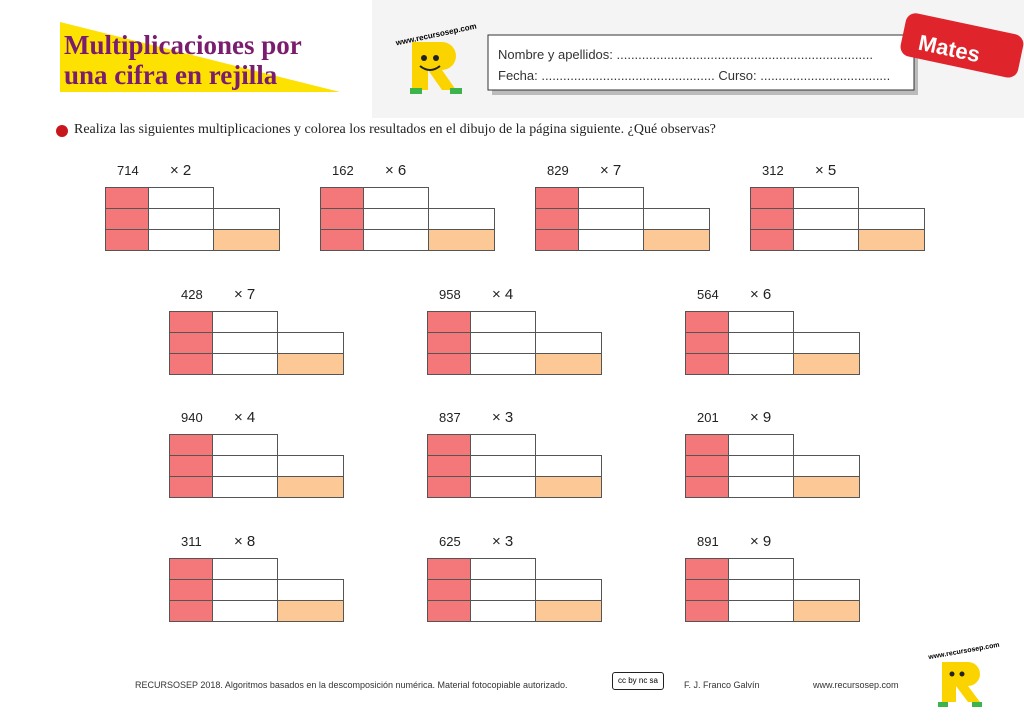  I want to click on multiplier: × 2, so click(181, 170).